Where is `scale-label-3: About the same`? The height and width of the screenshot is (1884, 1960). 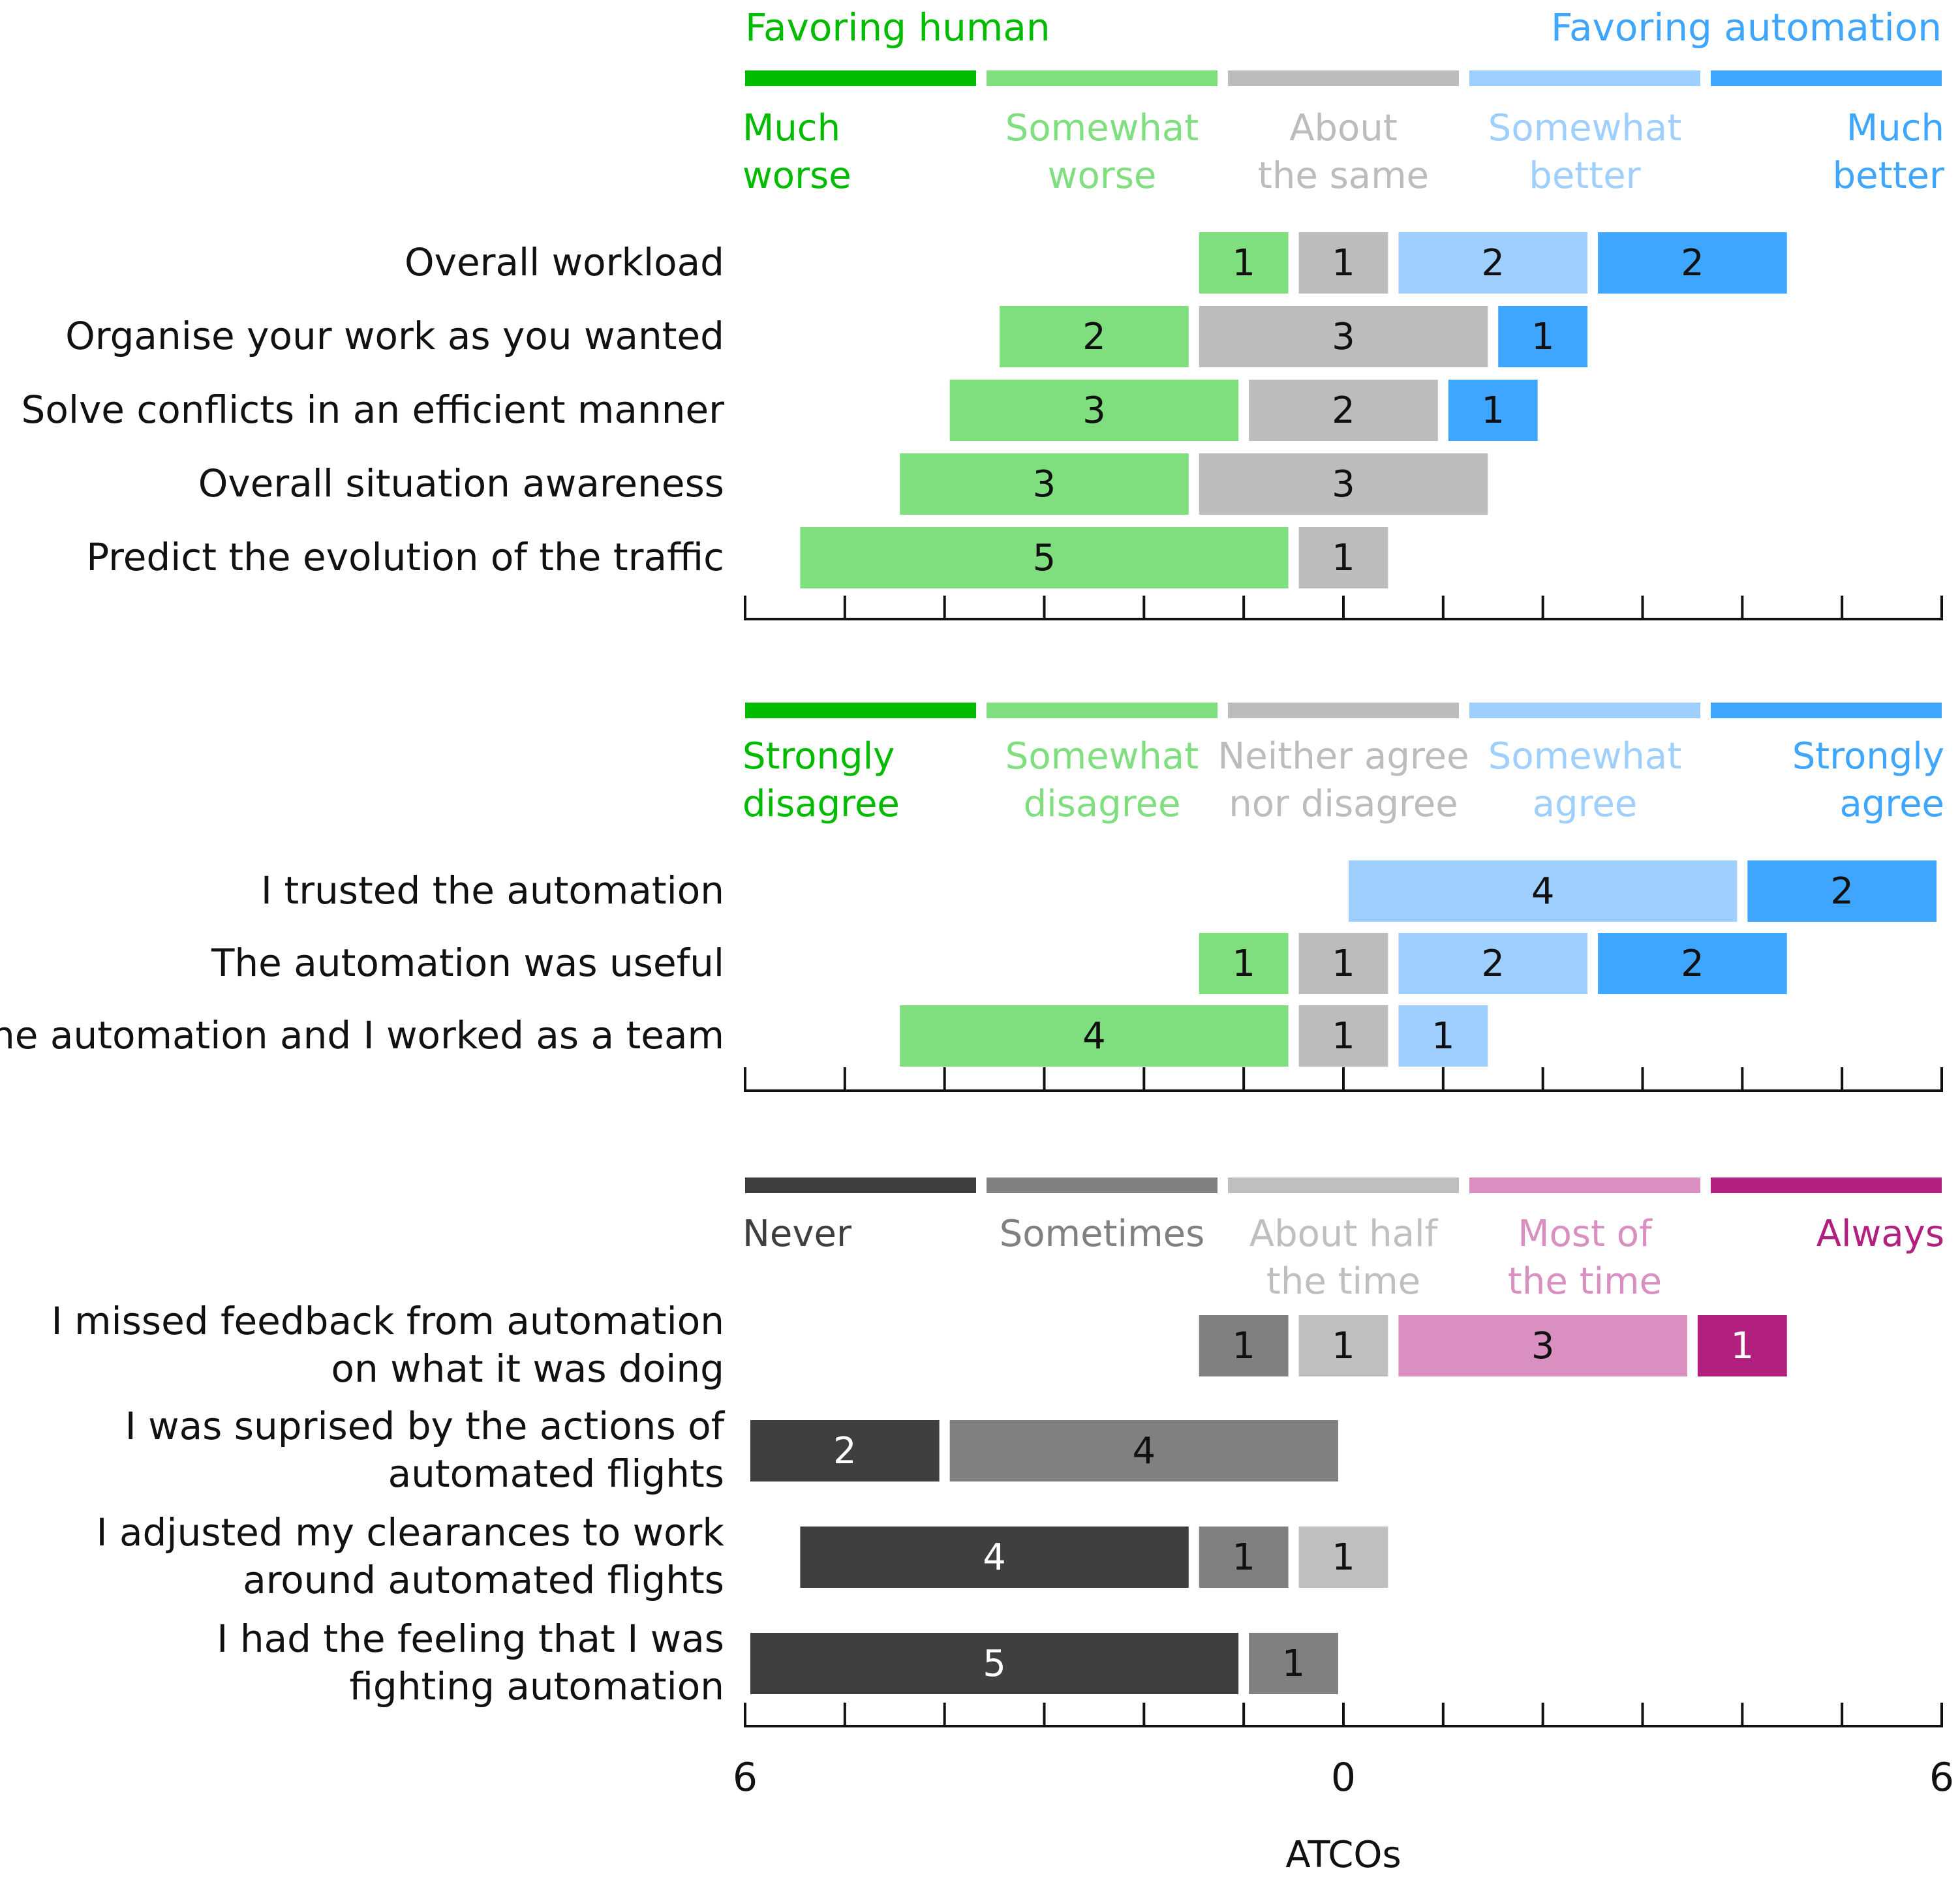
scale-label-3: About the same is located at coordinates (1343, 152).